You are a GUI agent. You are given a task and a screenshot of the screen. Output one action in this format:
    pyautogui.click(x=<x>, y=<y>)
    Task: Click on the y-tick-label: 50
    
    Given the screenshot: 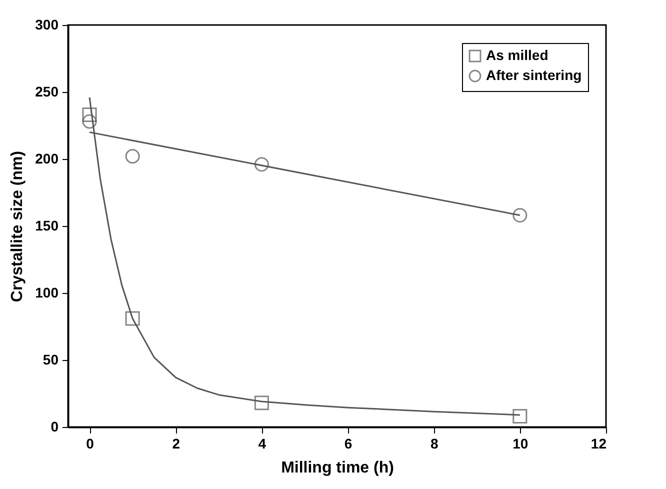 What is the action you would take?
    pyautogui.click(x=50, y=360)
    